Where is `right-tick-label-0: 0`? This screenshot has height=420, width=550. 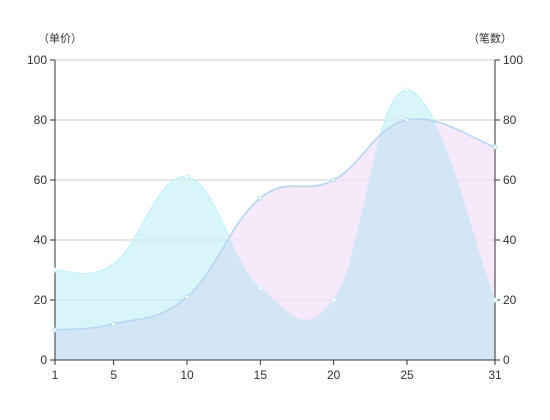 right-tick-label-0: 0 is located at coordinates (506, 360).